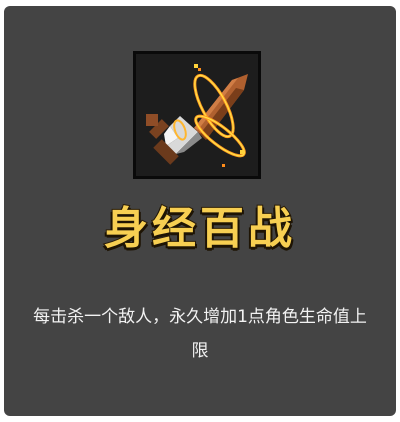 The height and width of the screenshot is (422, 400). Describe the element at coordinates (200, 334) in the screenshot. I see `upgrade-description: 每击杀一个敌人，永久增加1点角色生命值上限` at that location.